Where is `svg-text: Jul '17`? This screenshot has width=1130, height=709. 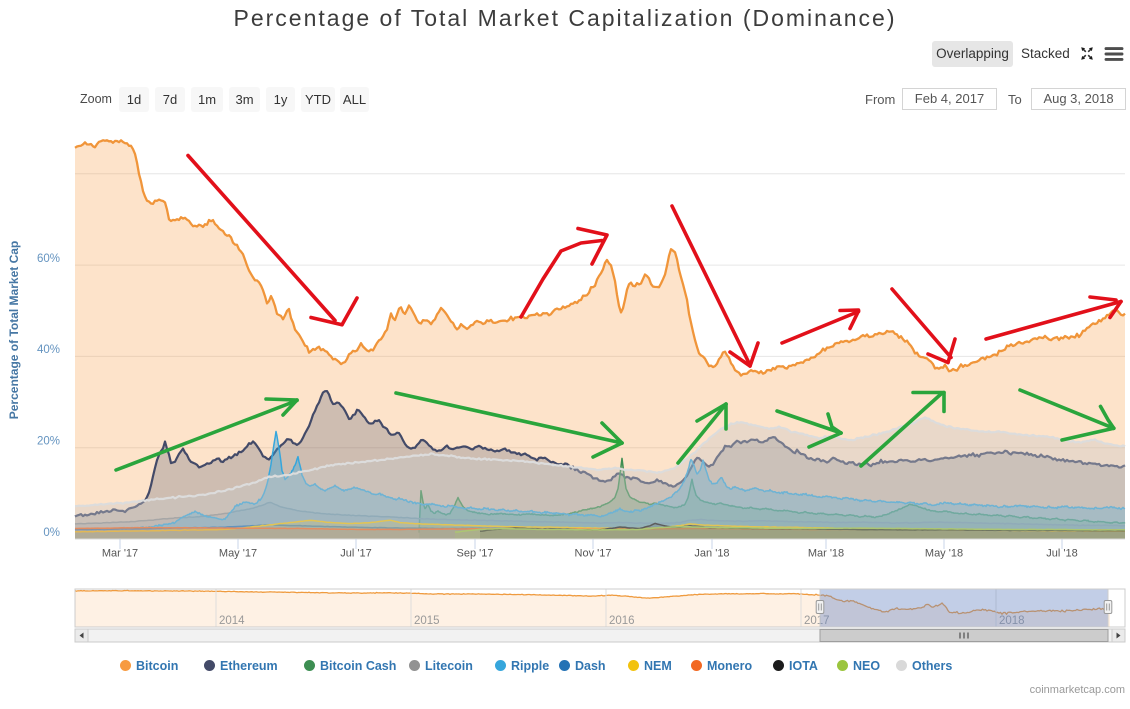
svg-text: Jul '17 is located at coordinates (355, 554).